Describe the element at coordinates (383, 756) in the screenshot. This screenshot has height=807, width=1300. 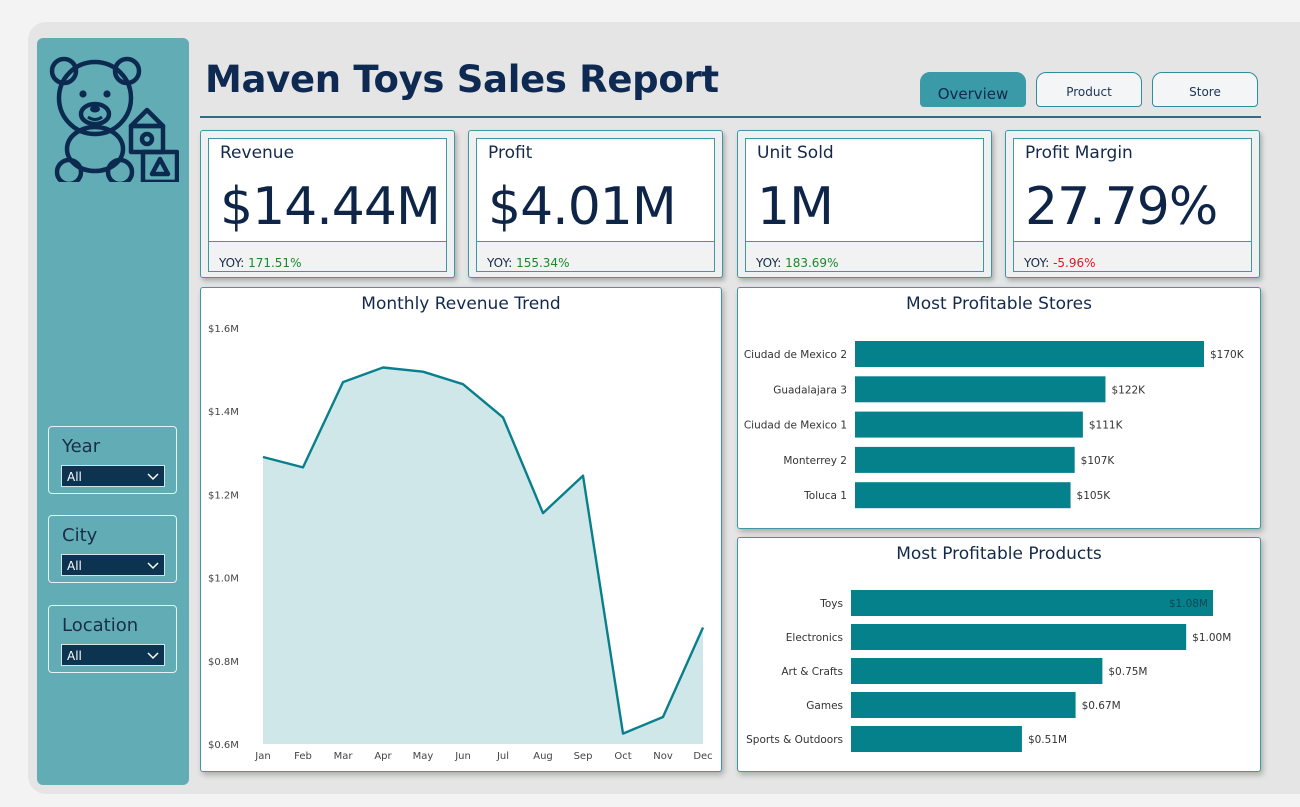
I see `x-tick-label: Apr` at that location.